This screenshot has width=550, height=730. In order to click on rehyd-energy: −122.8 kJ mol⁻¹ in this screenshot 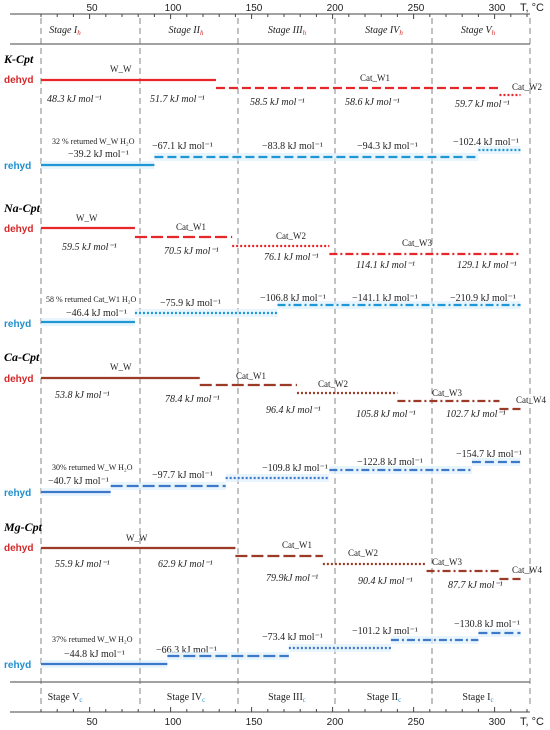, I will do `click(390, 462)`.